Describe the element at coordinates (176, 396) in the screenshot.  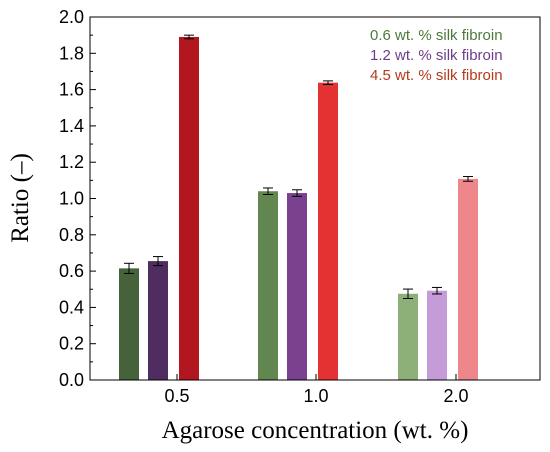
I see `x-tick-label: 0.5` at that location.